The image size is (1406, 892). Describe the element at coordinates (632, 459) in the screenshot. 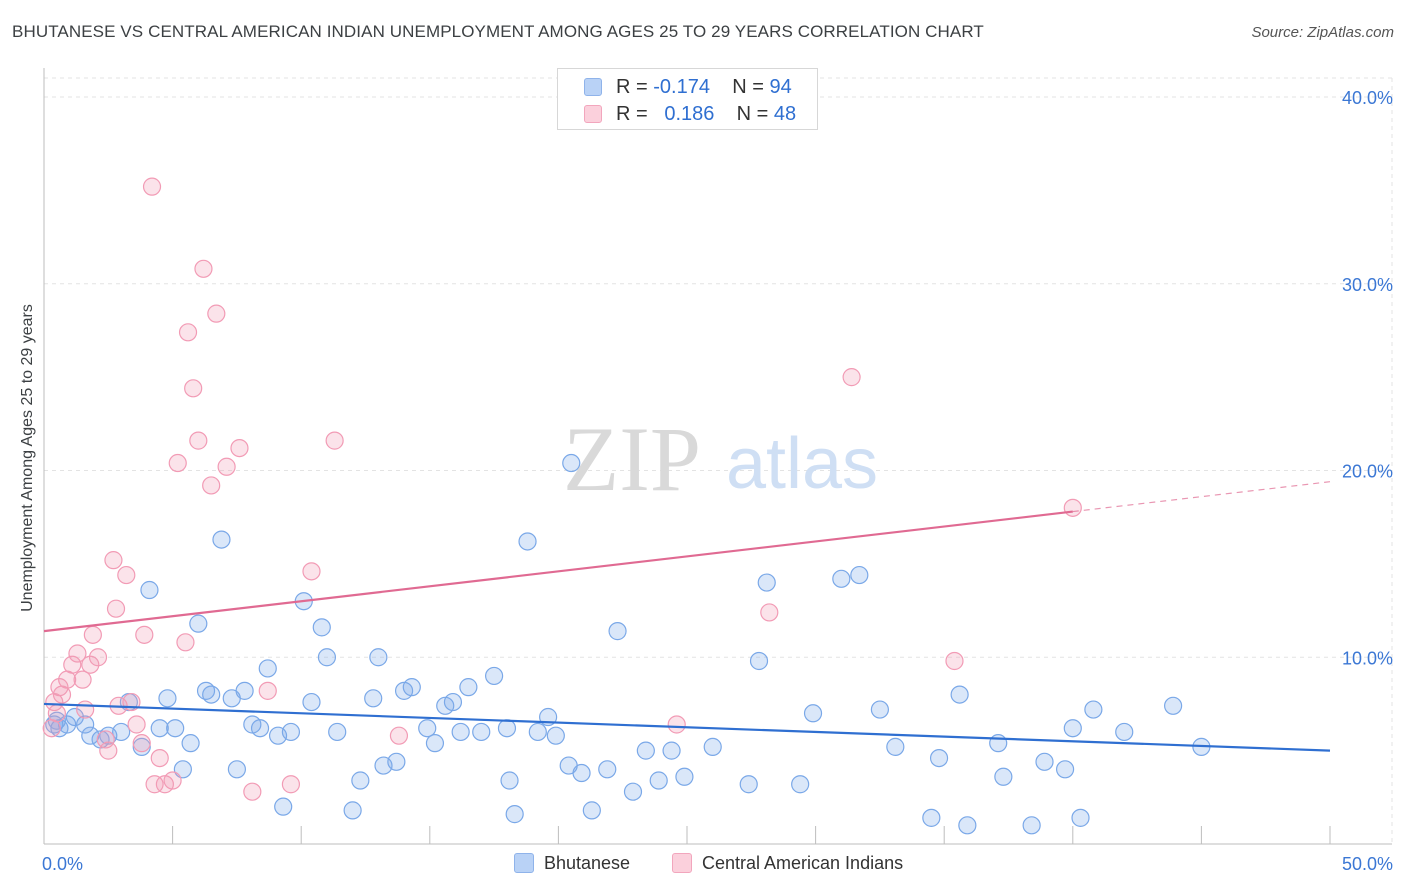

I see `watermark-zip: ZIP` at that location.